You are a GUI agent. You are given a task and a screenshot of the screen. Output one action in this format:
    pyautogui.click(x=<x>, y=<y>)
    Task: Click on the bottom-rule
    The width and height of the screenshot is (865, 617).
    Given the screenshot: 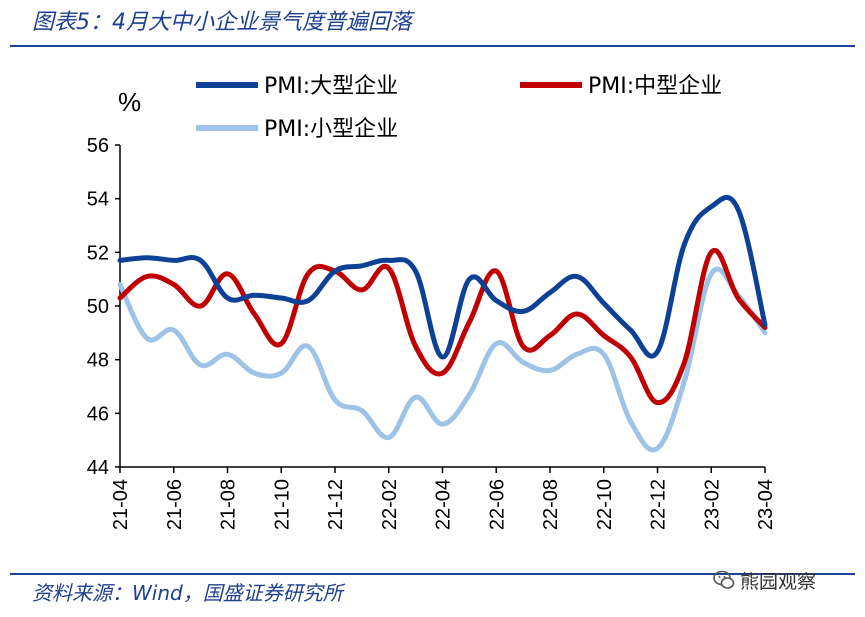 What is the action you would take?
    pyautogui.click(x=432, y=574)
    